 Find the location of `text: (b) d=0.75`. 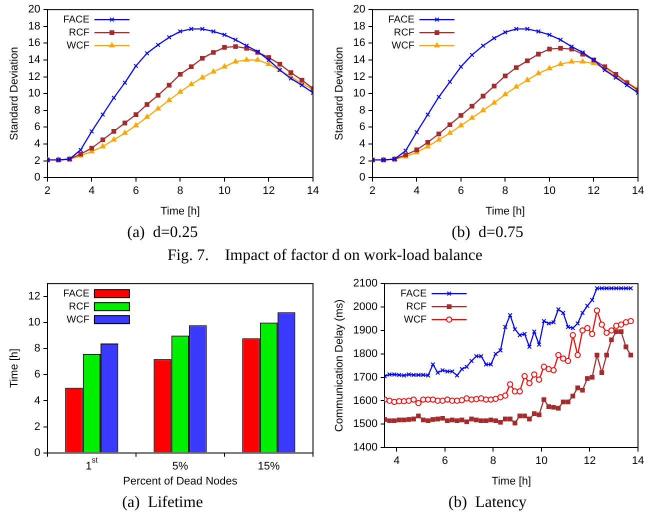

text: (b) d=0.75 is located at coordinates (487, 233).